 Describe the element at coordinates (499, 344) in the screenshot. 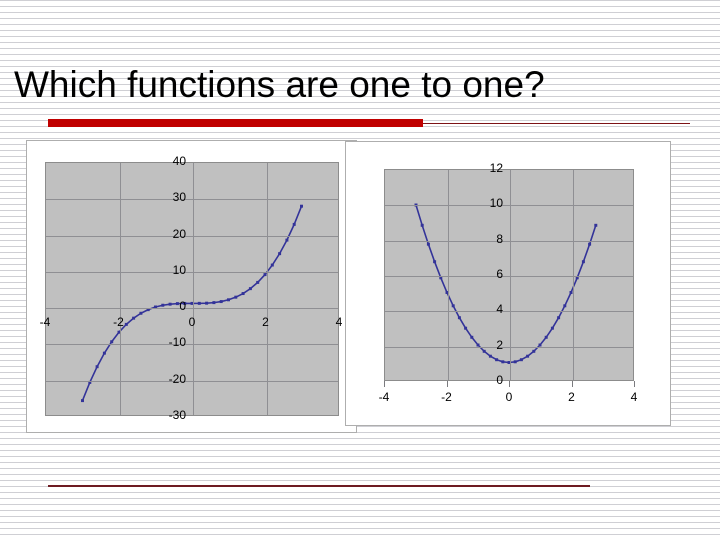

I see `y-axis-tick-label: 2` at that location.